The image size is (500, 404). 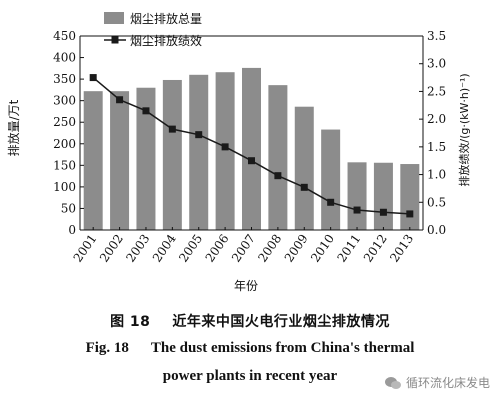 I want to click on bar-2005, so click(x=199, y=152).